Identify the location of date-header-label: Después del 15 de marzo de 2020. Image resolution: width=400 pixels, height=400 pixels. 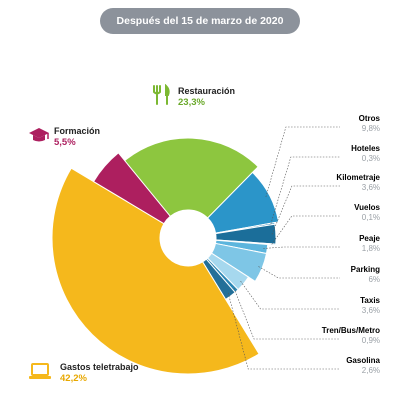
(200, 21).